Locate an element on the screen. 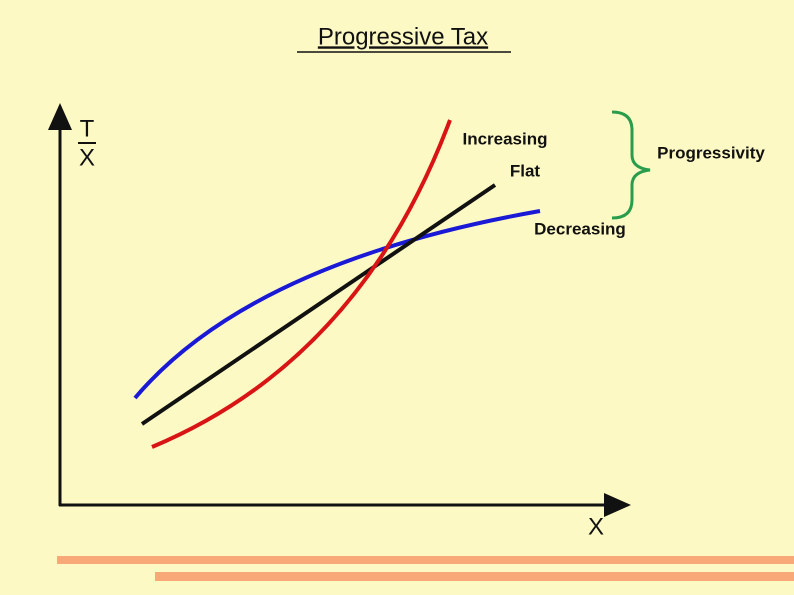 This screenshot has height=595, width=794. y-label-numerator: T is located at coordinates (87, 128).